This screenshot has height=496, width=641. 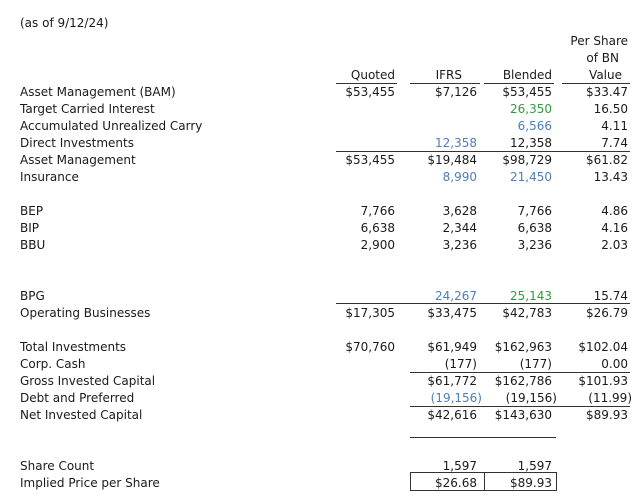 I want to click on row-label: Net Invested Capital, so click(x=81, y=415).